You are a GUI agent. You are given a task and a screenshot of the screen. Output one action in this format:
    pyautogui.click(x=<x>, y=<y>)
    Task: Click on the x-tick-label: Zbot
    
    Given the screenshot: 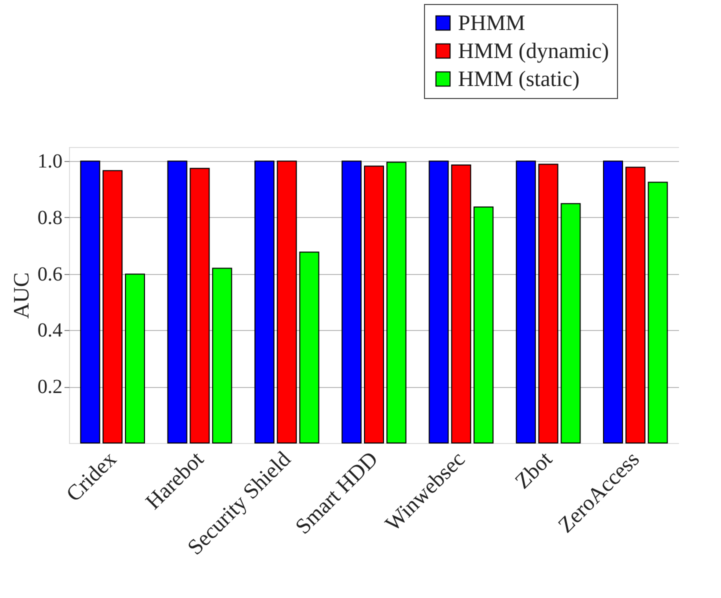 What is the action you would take?
    pyautogui.click(x=533, y=470)
    